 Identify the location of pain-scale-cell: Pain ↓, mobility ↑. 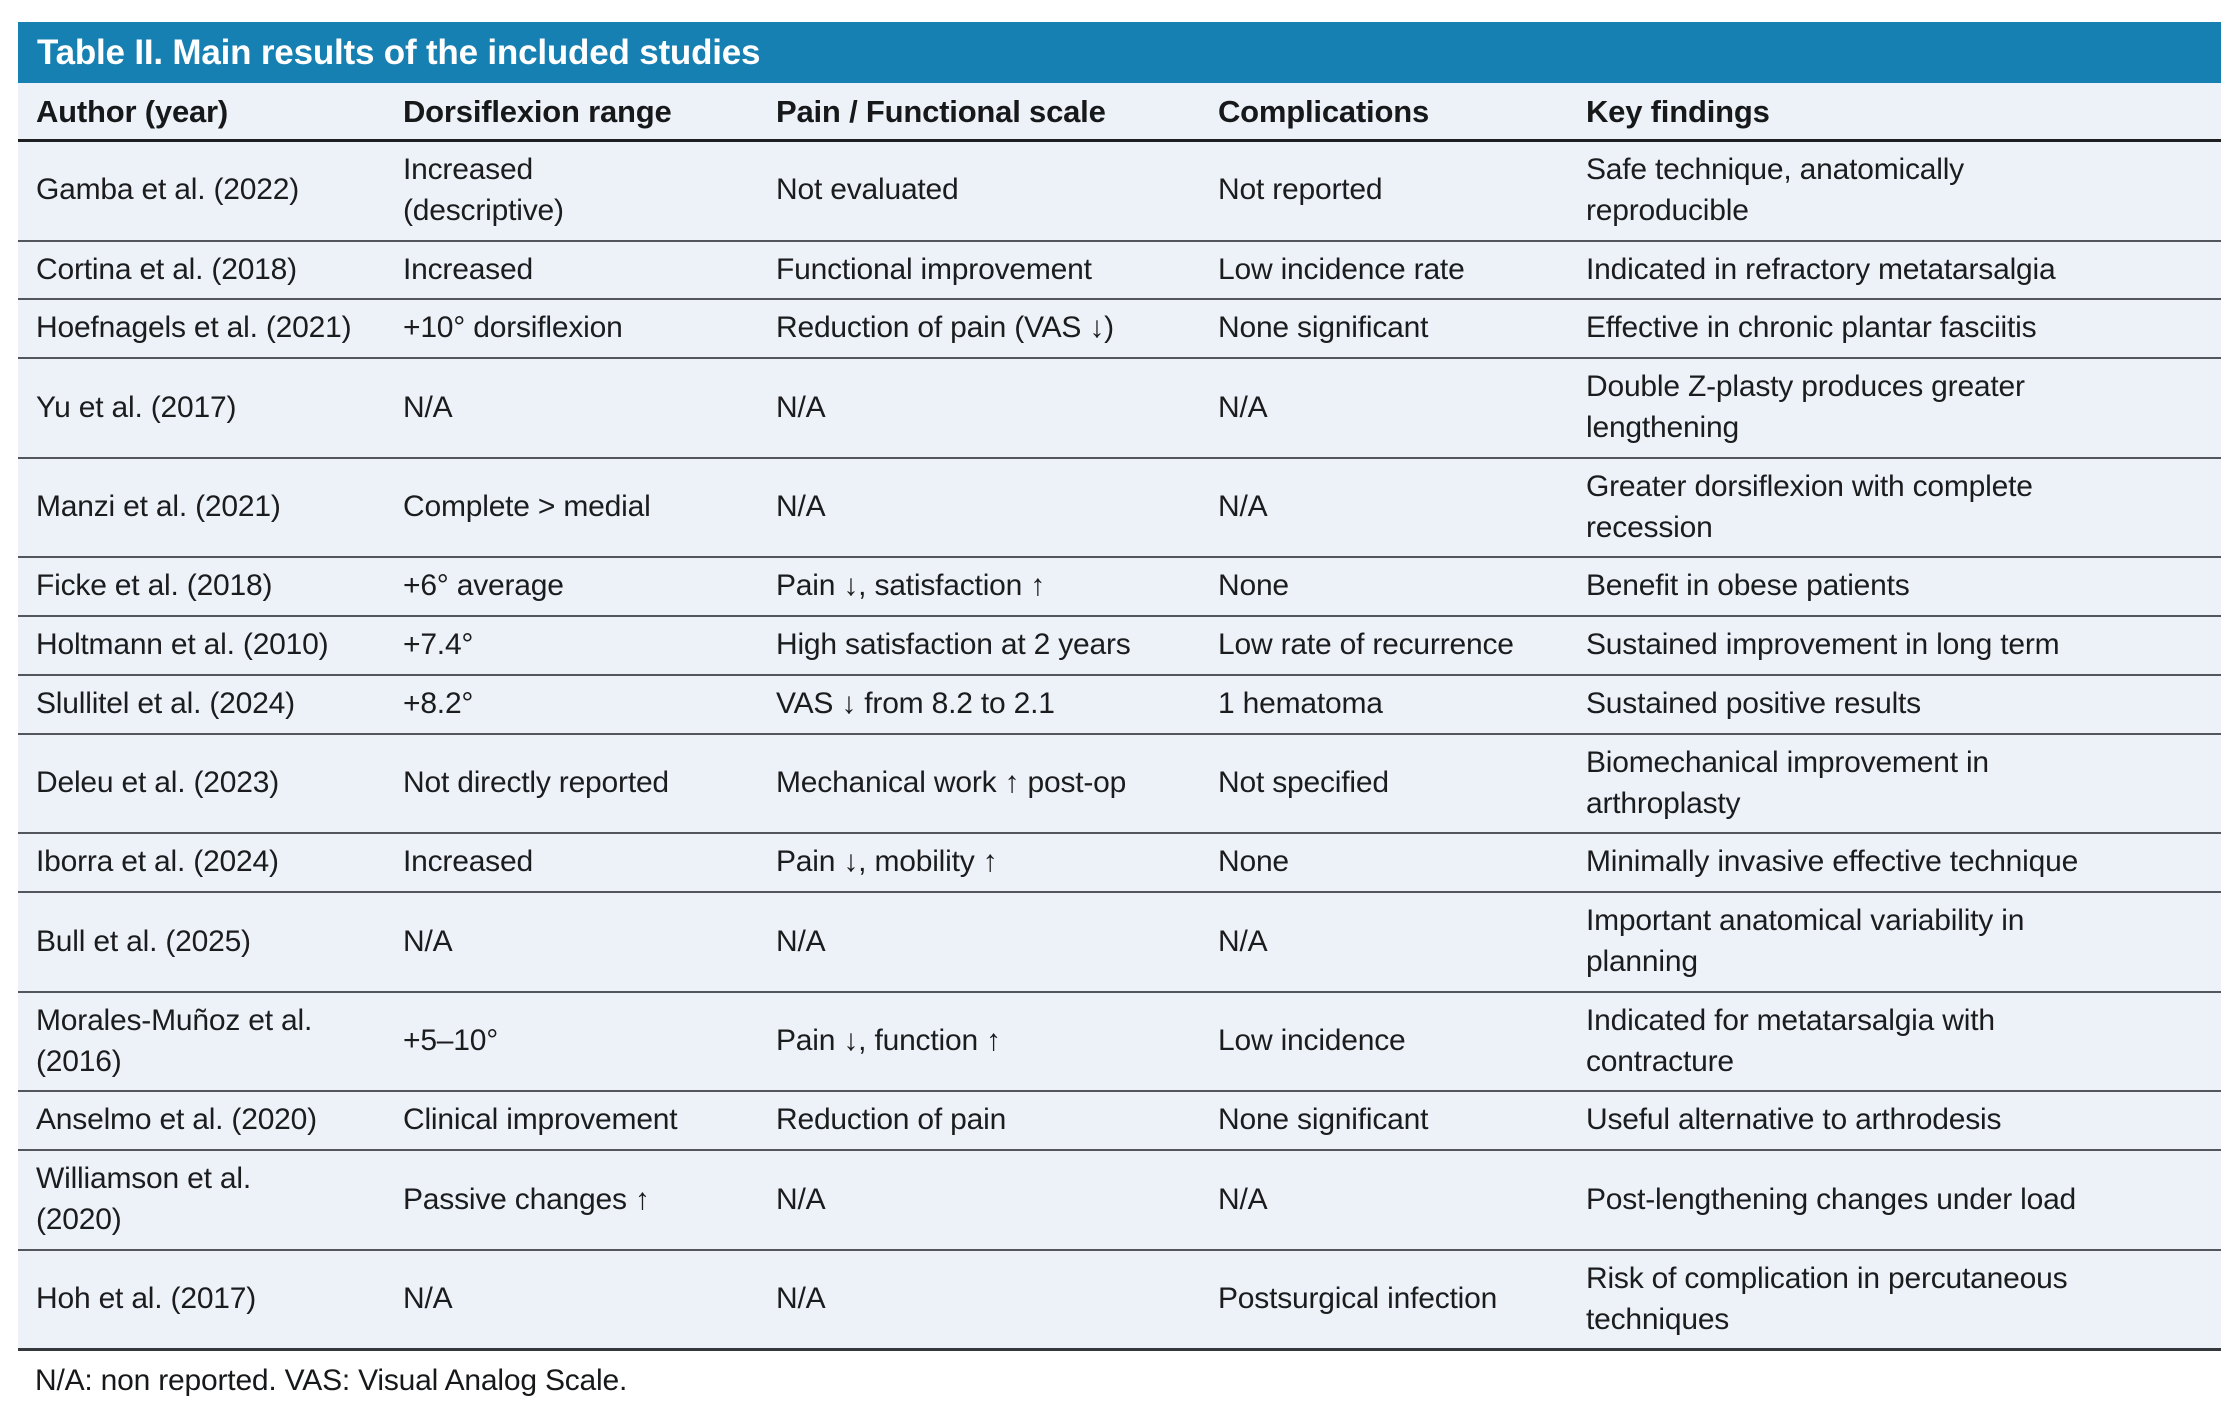
(997, 863).